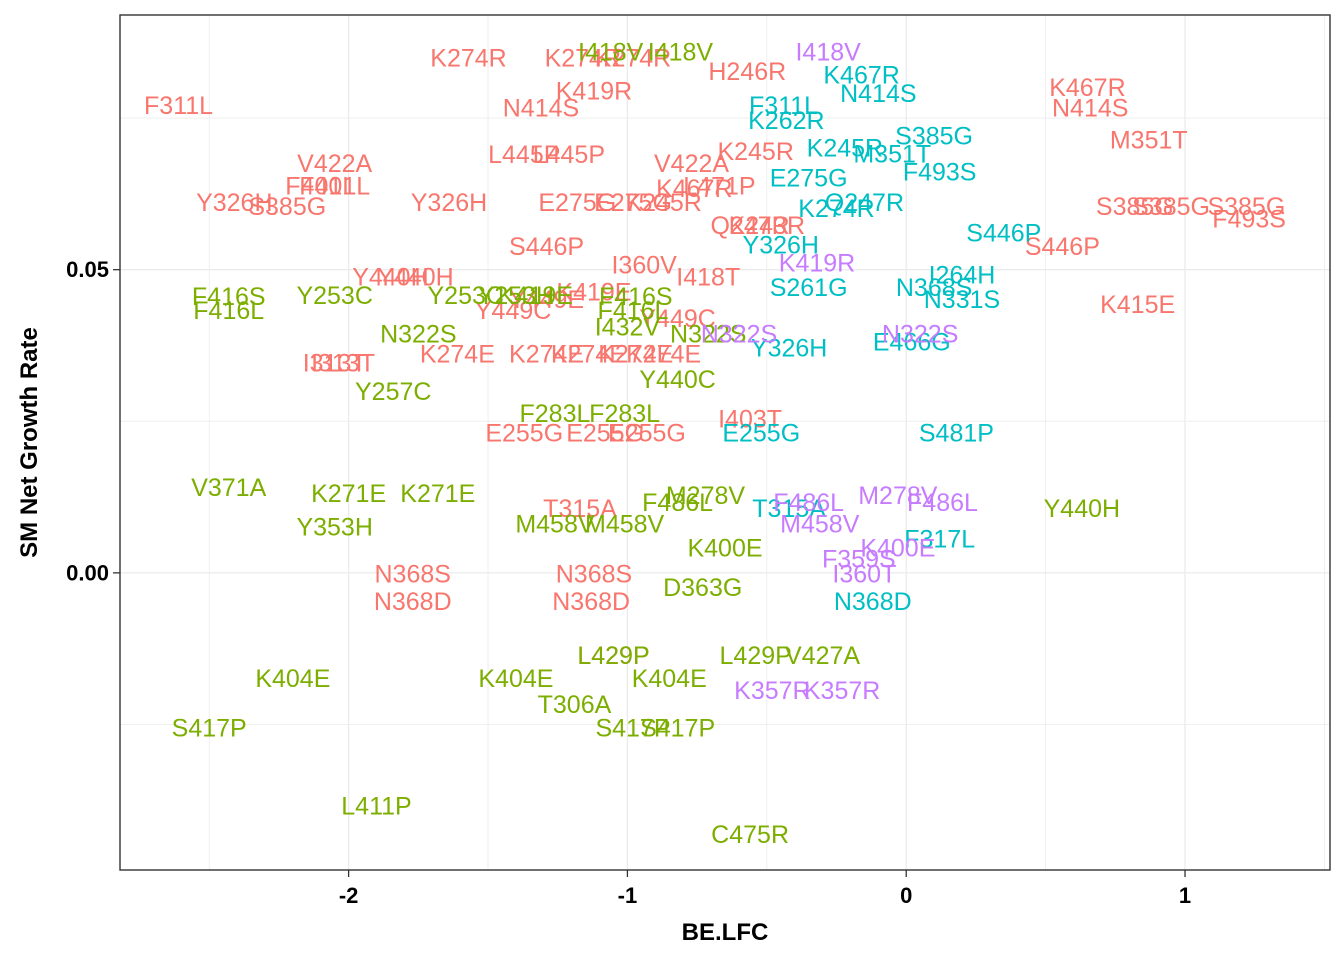  I want to click on point-label: C475R, so click(750, 835).